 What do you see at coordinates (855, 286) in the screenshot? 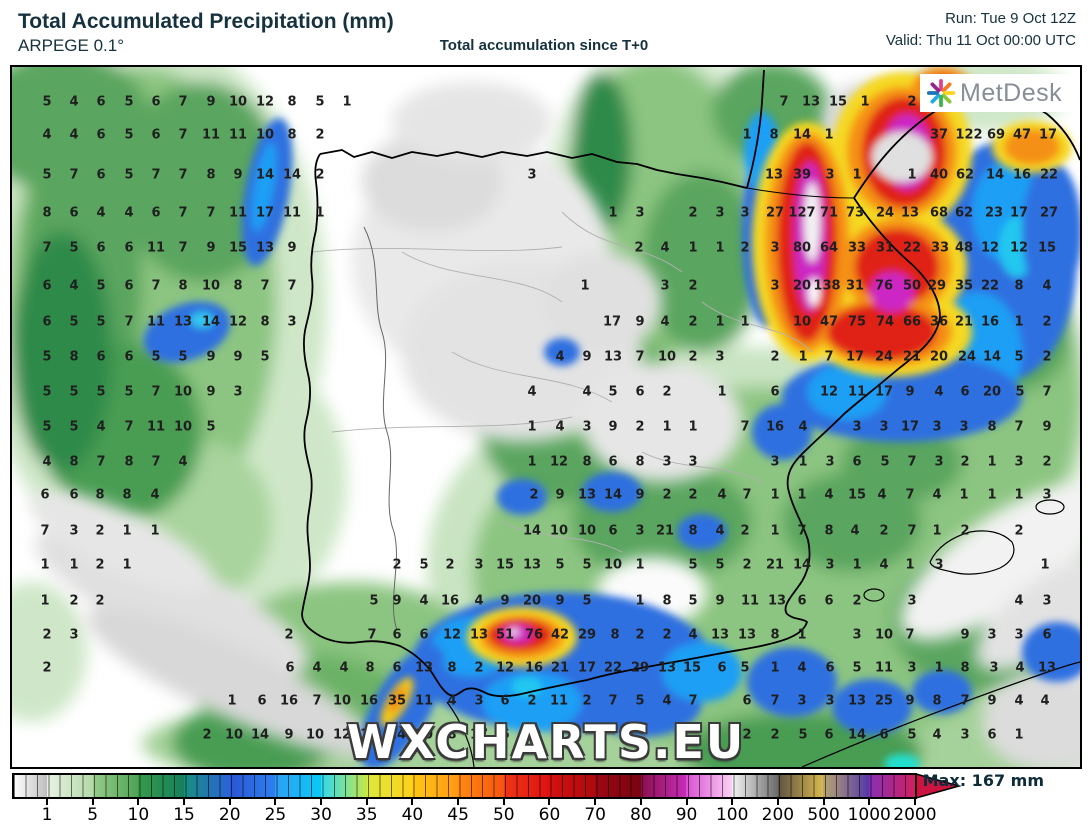
I see `precip-value: 31` at bounding box center [855, 286].